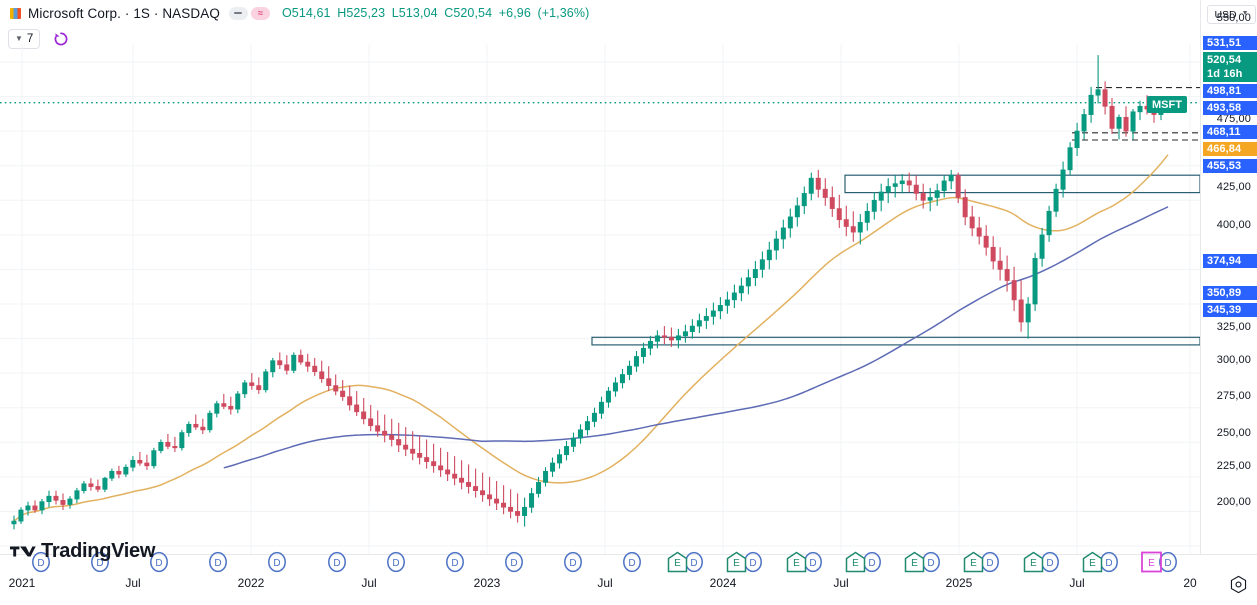 The width and height of the screenshot is (1257, 605). I want to click on indicator-wave-icon: ≈, so click(260, 13).